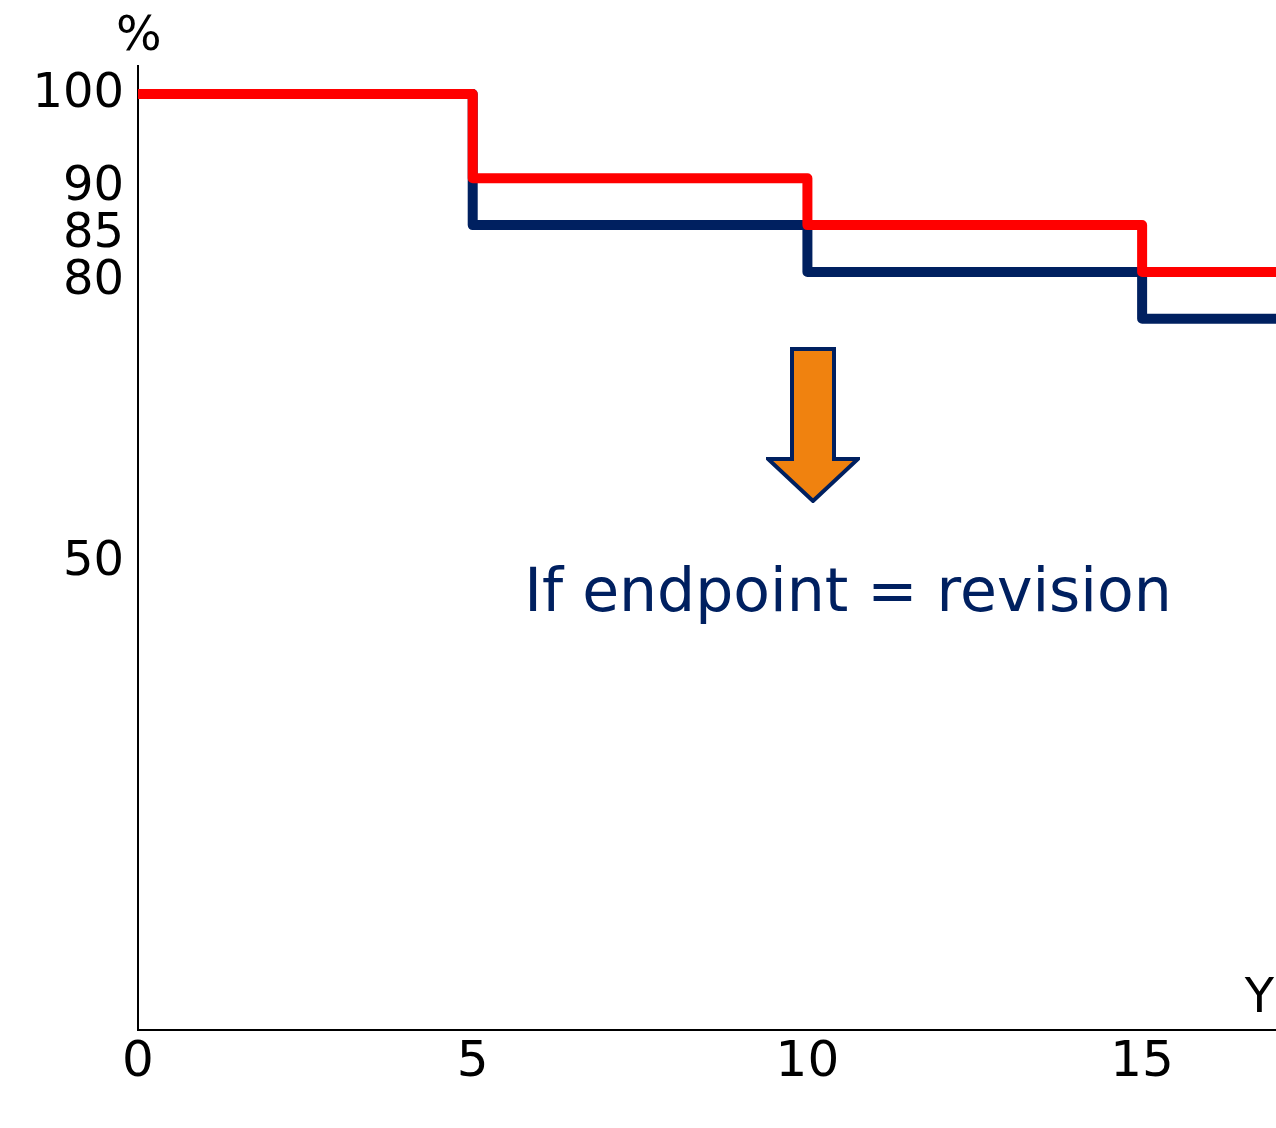  Describe the element at coordinates (139, 33) in the screenshot. I see `y-axis-title: %` at that location.